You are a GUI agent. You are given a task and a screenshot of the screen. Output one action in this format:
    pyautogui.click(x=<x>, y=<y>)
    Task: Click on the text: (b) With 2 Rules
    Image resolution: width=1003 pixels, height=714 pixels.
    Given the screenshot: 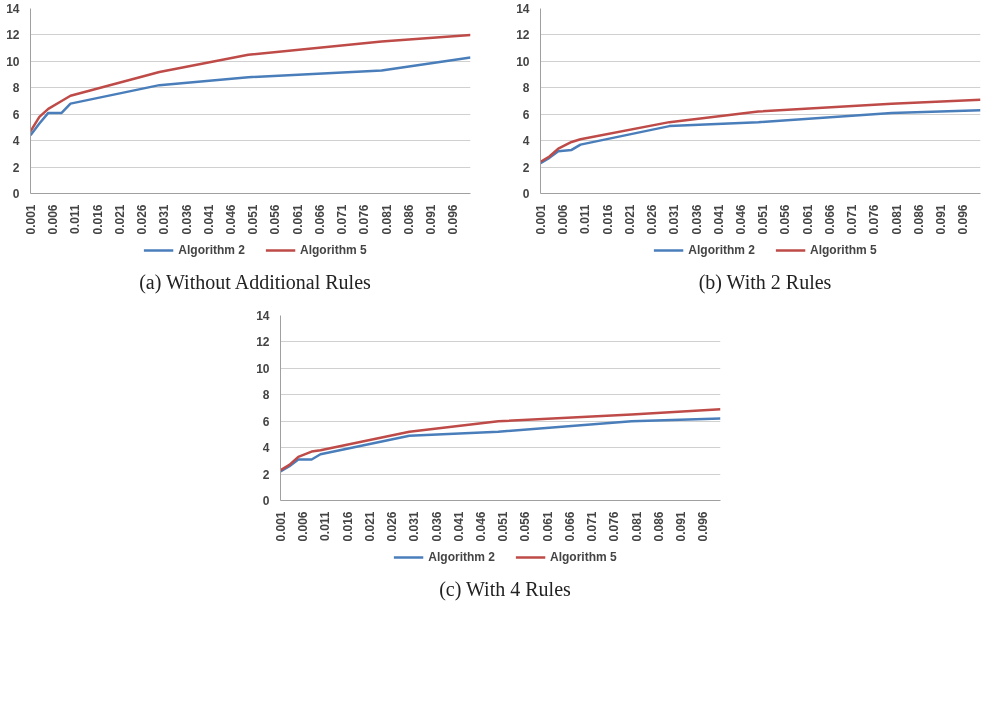 What is the action you would take?
    pyautogui.click(x=765, y=283)
    